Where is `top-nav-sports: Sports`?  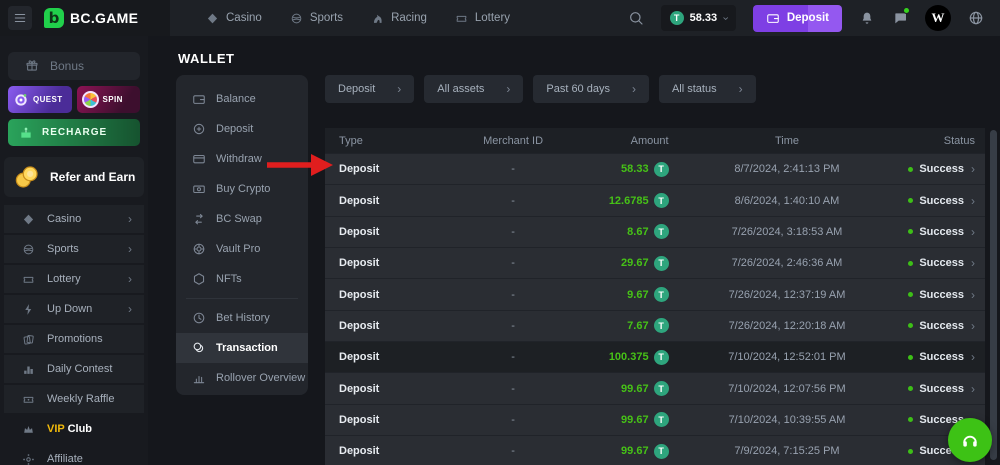 top-nav-sports: Sports is located at coordinates (316, 18).